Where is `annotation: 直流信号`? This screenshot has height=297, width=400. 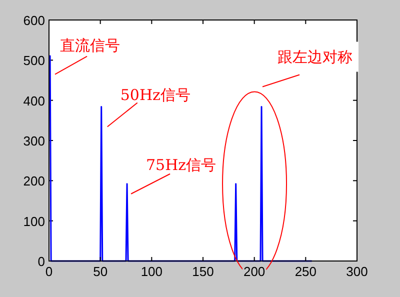 annotation: 直流信号 is located at coordinates (90, 45).